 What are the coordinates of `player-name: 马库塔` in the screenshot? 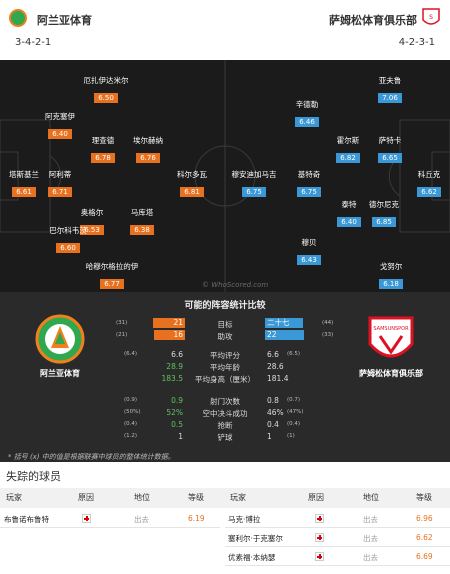 It's located at (142, 212).